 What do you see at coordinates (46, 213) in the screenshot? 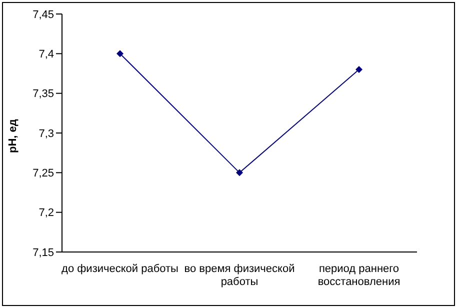
I see `y-tick-label: 7,2` at bounding box center [46, 213].